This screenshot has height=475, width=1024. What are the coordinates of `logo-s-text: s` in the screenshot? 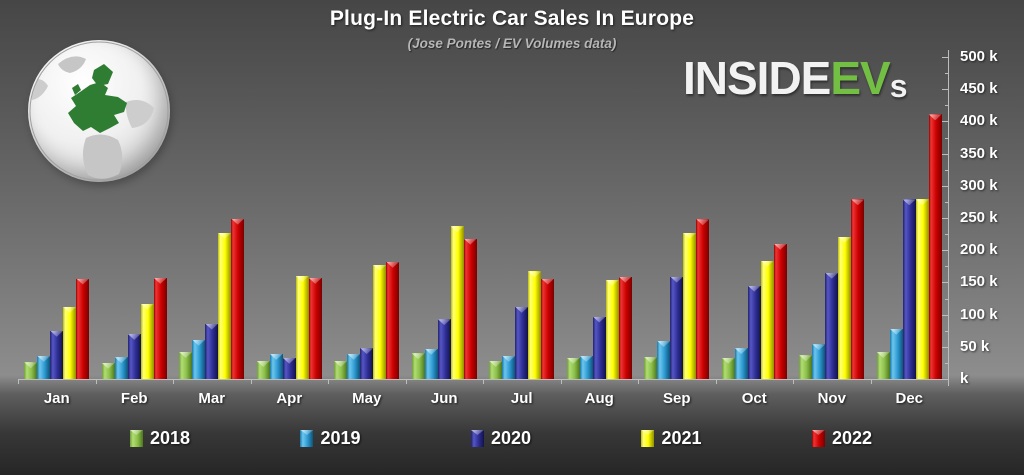 It's located at (898, 86).